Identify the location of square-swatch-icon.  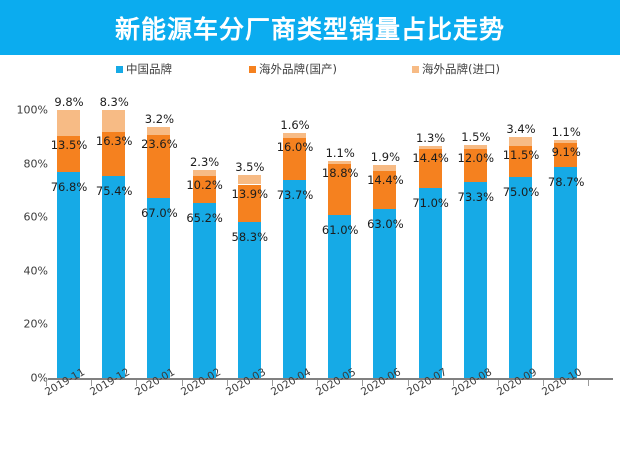
(252, 69).